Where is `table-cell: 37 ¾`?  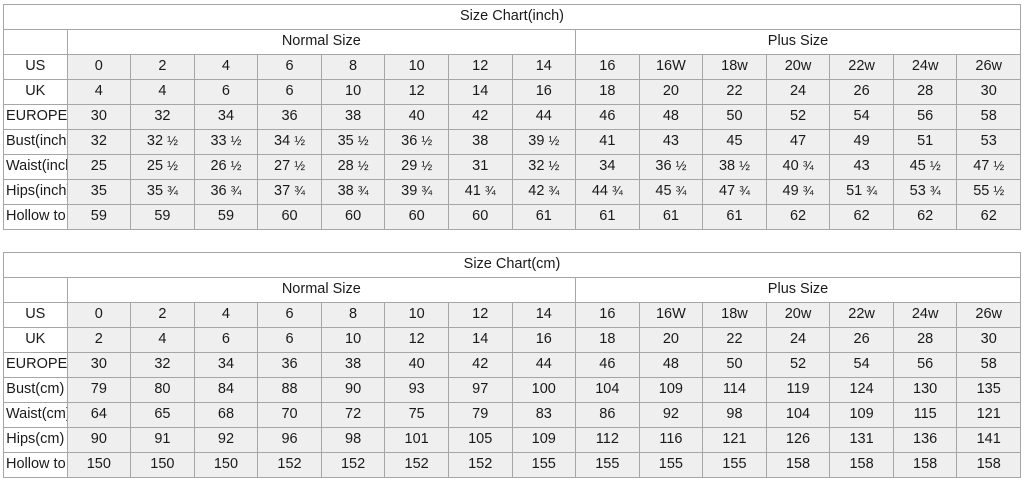 table-cell: 37 ¾ is located at coordinates (289, 192).